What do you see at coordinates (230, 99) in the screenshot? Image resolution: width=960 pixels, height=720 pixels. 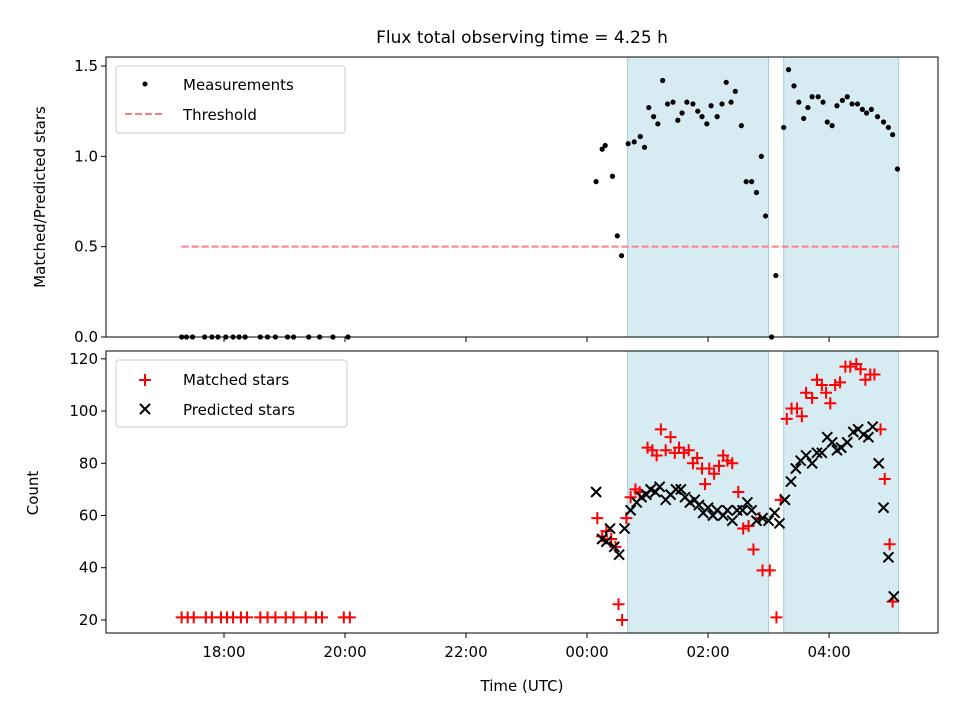 I see `top-legend: Measurements Threshold` at bounding box center [230, 99].